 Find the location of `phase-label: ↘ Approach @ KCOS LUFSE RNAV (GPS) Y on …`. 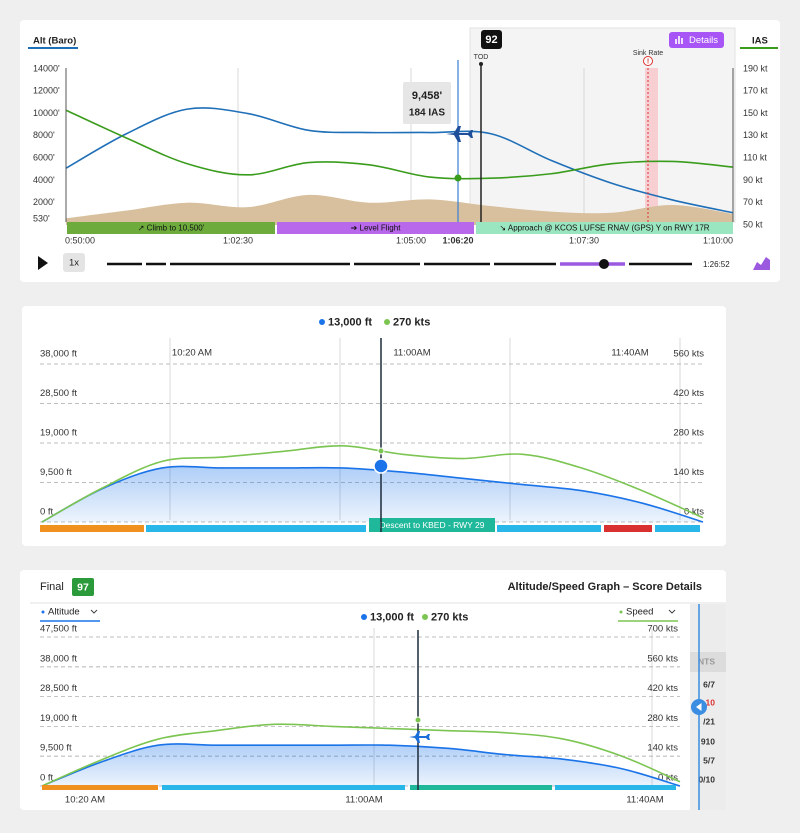

phase-label: ↘ Approach @ KCOS LUFSE RNAV (GPS) Y on … is located at coordinates (604, 228).